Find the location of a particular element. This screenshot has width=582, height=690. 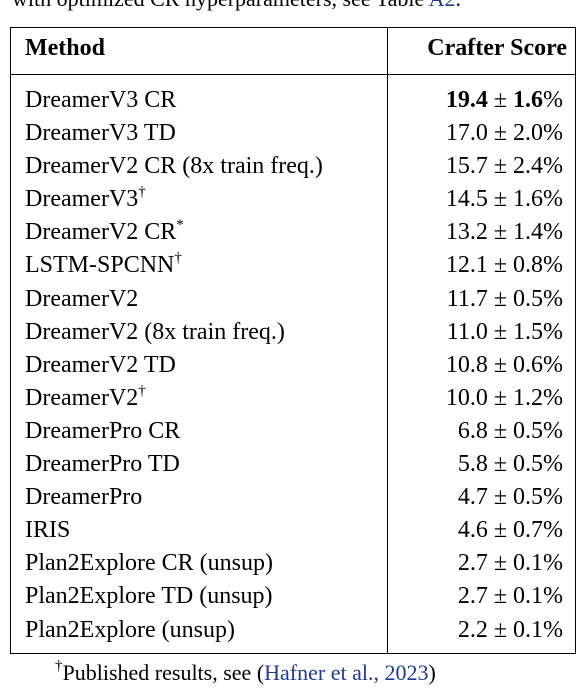

method-name: DreamerV2 CR (8x train freq.) is located at coordinates (174, 166).